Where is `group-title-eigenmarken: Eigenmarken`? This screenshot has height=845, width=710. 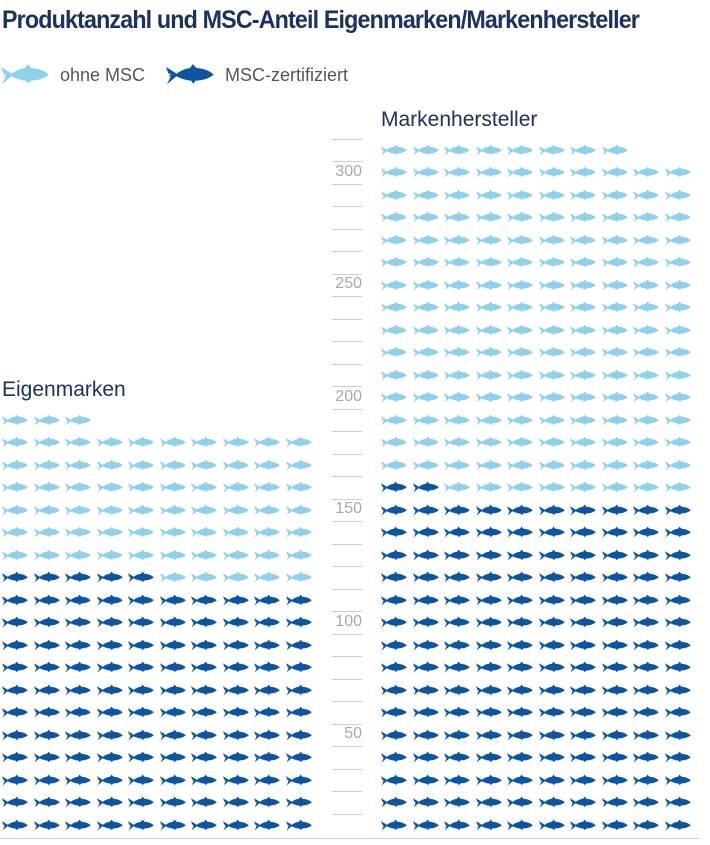
group-title-eigenmarken: Eigenmarken is located at coordinates (64, 389).